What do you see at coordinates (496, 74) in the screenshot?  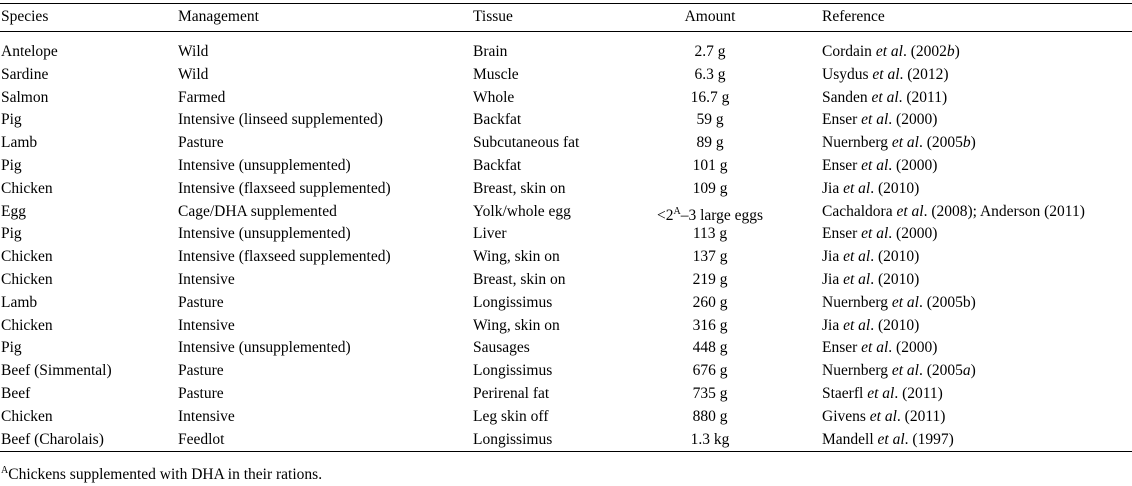 I see `cell-tissue: Muscle` at bounding box center [496, 74].